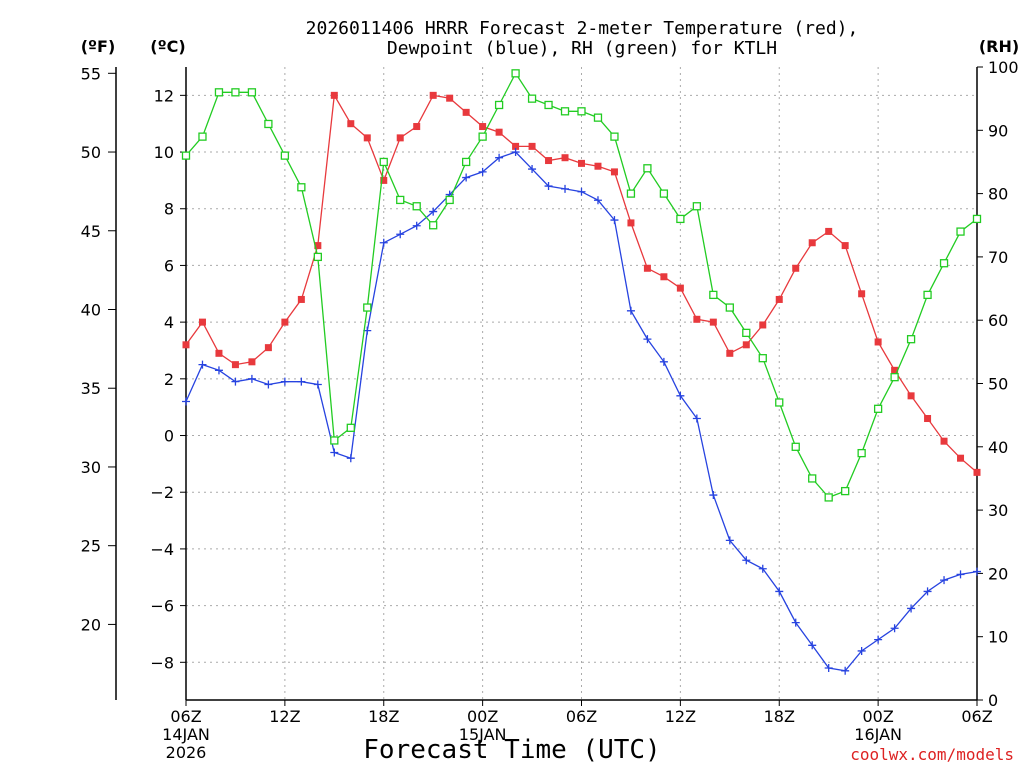 Image resolution: width=1024 pixels, height=768 pixels. What do you see at coordinates (98, 46) in the screenshot?
I see `fahrenheit-unit-label: (ºF)` at bounding box center [98, 46].